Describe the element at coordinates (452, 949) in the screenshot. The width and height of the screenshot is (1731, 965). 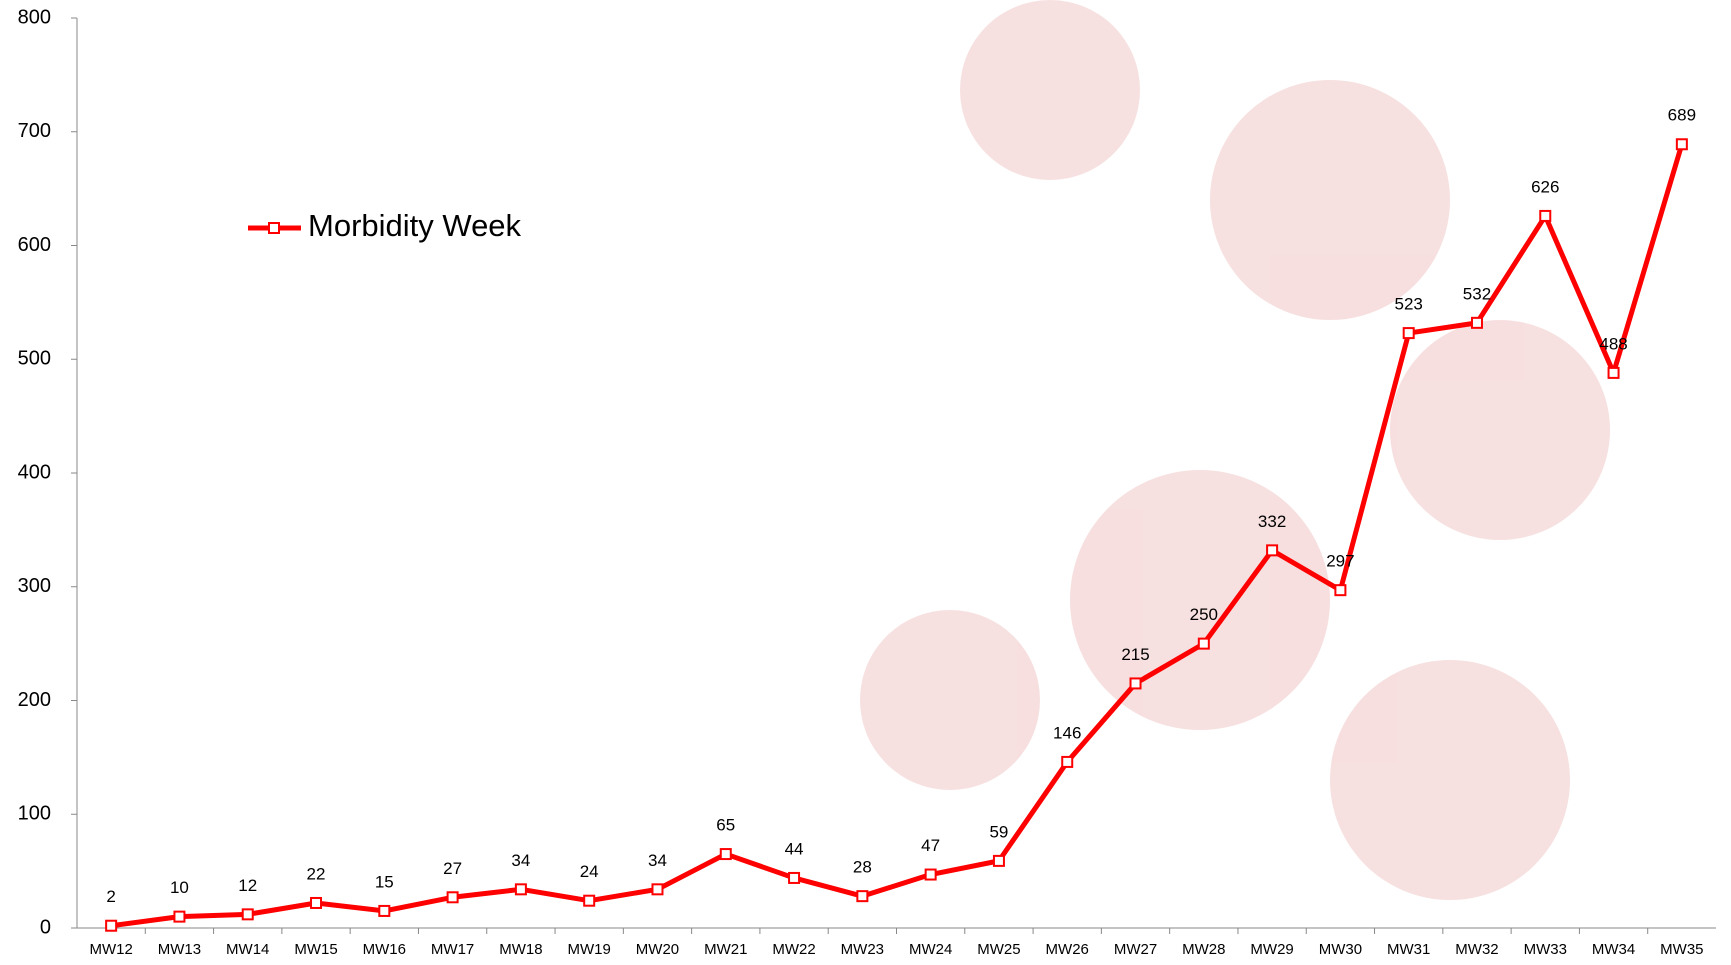
I see `x-tick-label: MW17` at that location.